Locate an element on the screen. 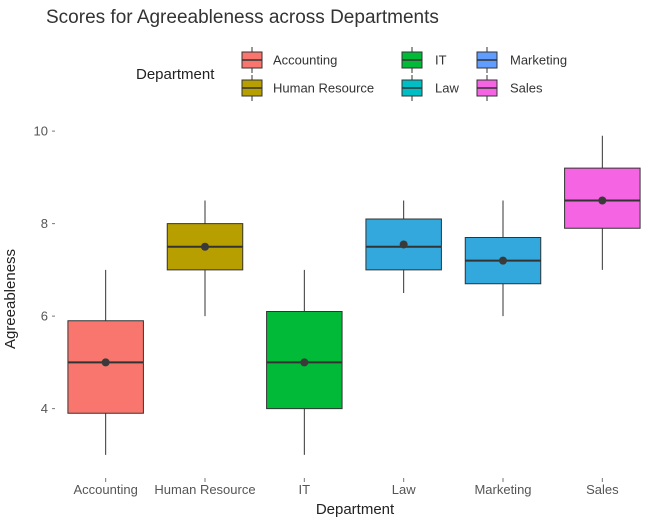  box-sales is located at coordinates (602, 202).